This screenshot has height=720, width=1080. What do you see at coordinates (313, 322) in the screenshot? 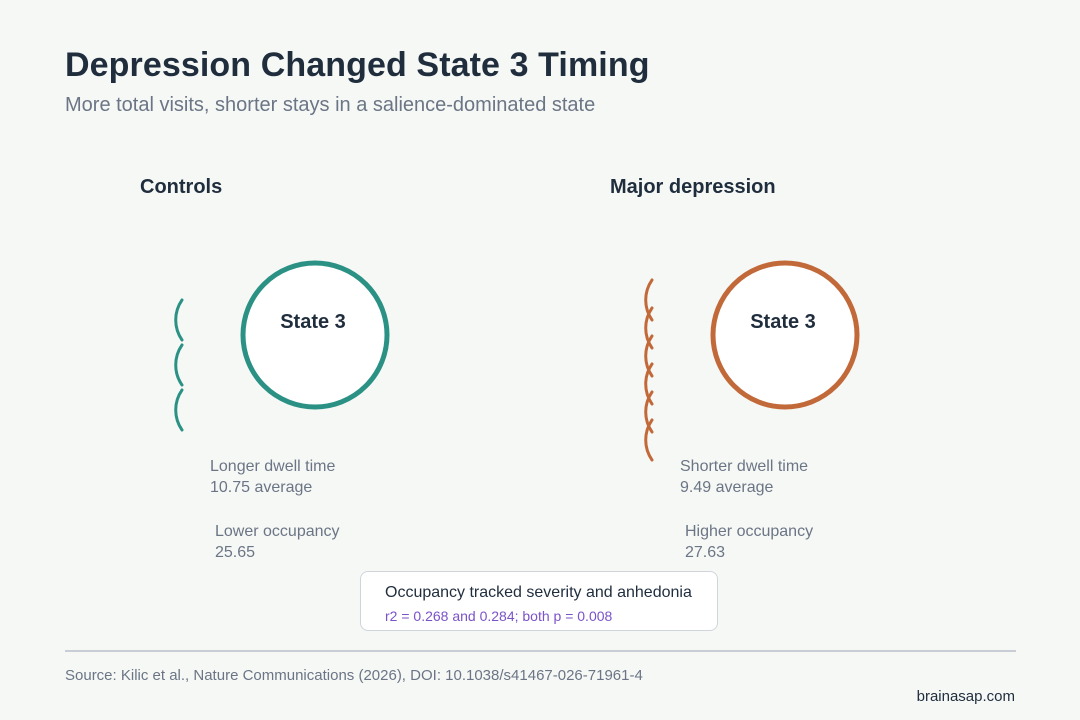
I see `controls-state-label: State 3` at bounding box center [313, 322].